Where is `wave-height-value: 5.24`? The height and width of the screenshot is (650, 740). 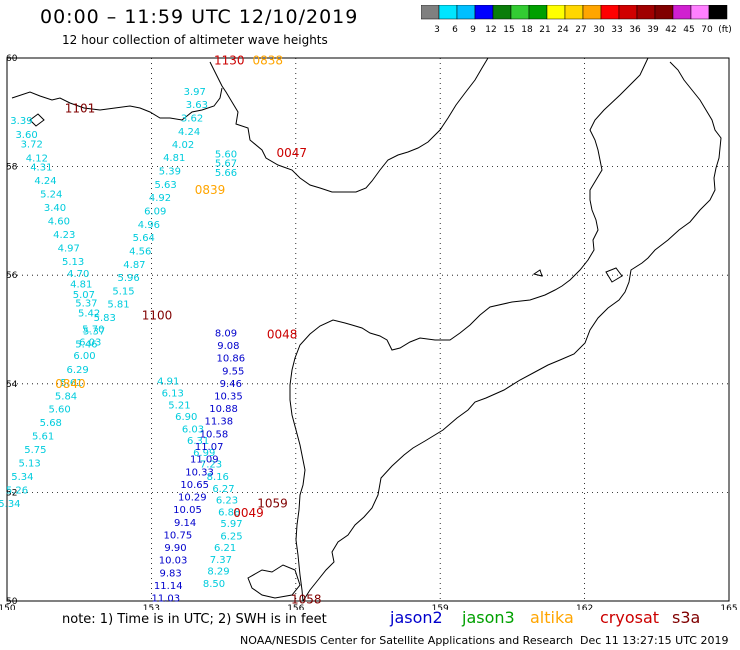
wave-height-value: 5.24 is located at coordinates (51, 195).